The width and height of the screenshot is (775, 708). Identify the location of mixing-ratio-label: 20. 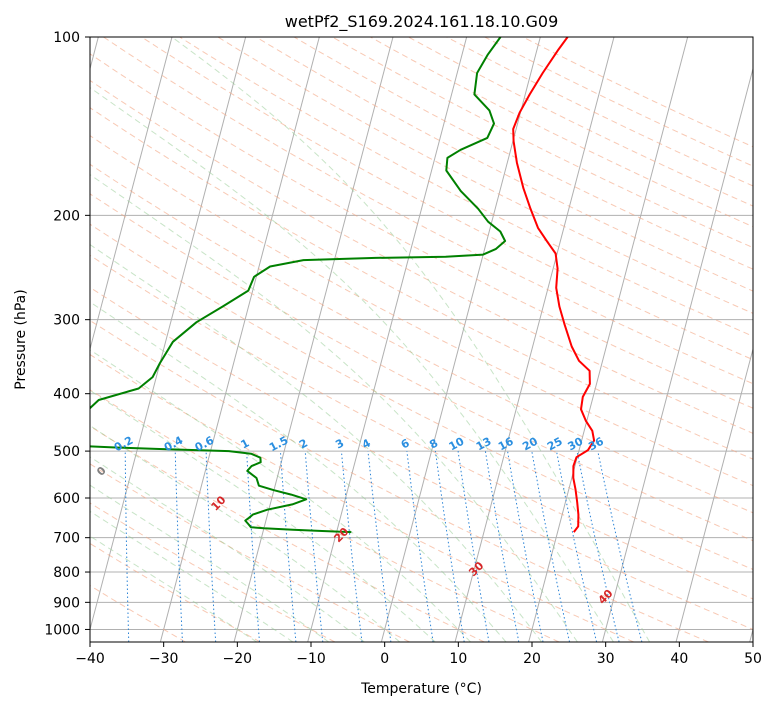
(530, 444).